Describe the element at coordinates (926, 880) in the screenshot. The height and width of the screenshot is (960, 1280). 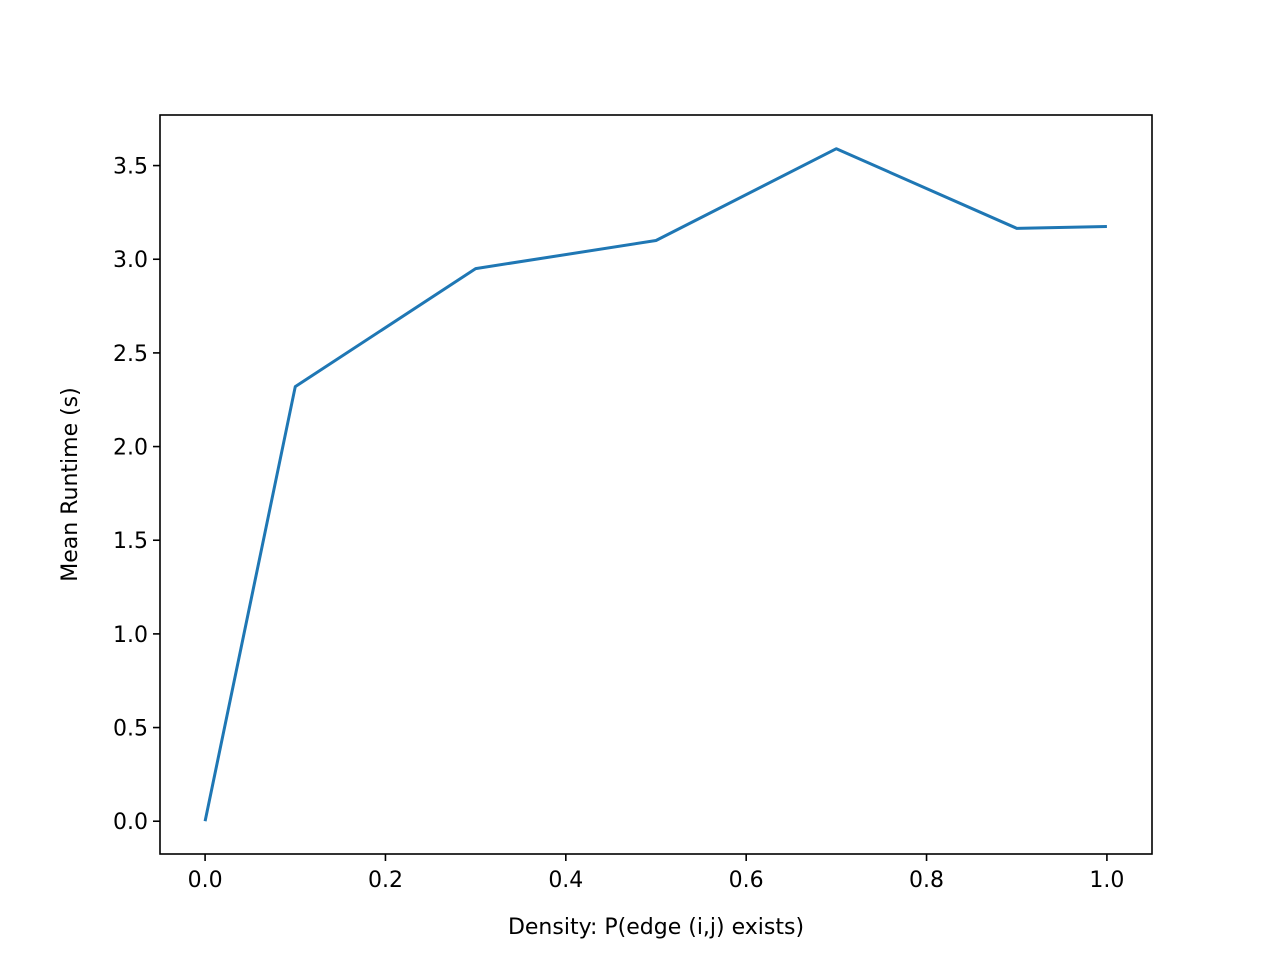
I see `x-tick-label: 0.8` at that location.